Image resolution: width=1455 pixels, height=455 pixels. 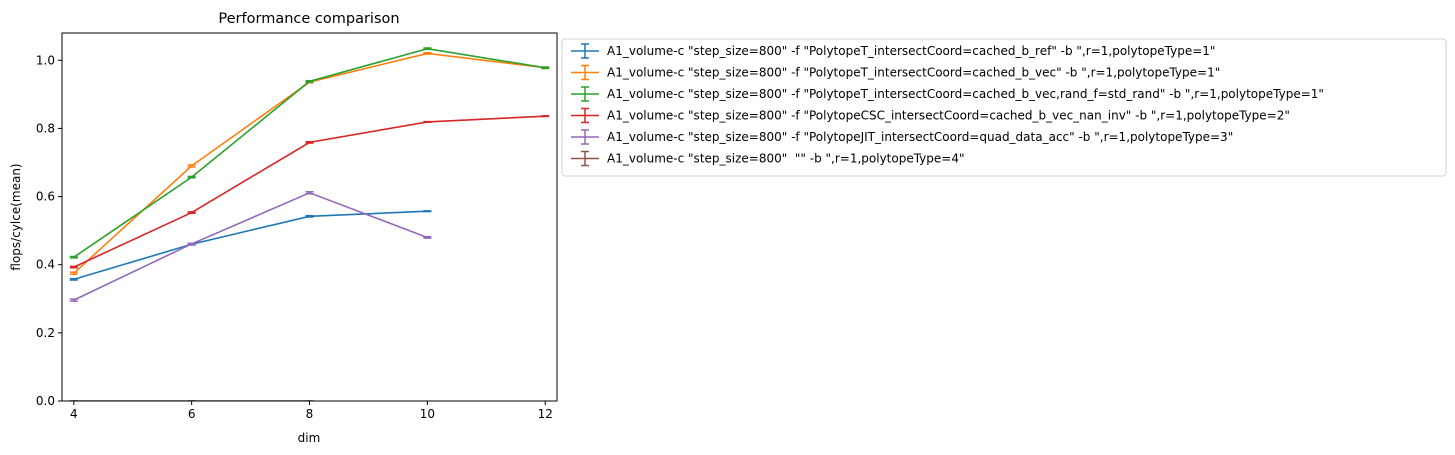 I want to click on x-axis-label: dim, so click(x=309, y=438).